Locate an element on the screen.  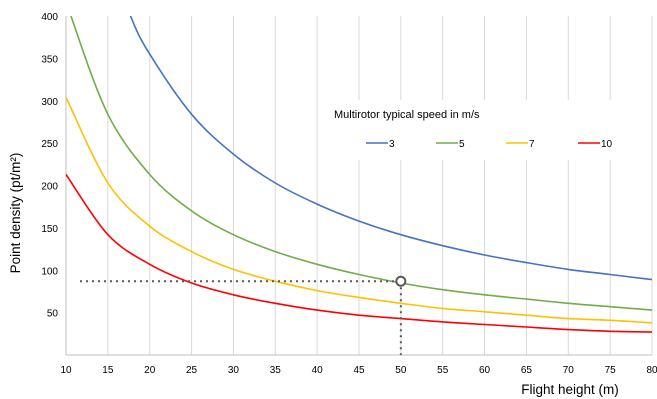
legend-background is located at coordinates (476, 130).